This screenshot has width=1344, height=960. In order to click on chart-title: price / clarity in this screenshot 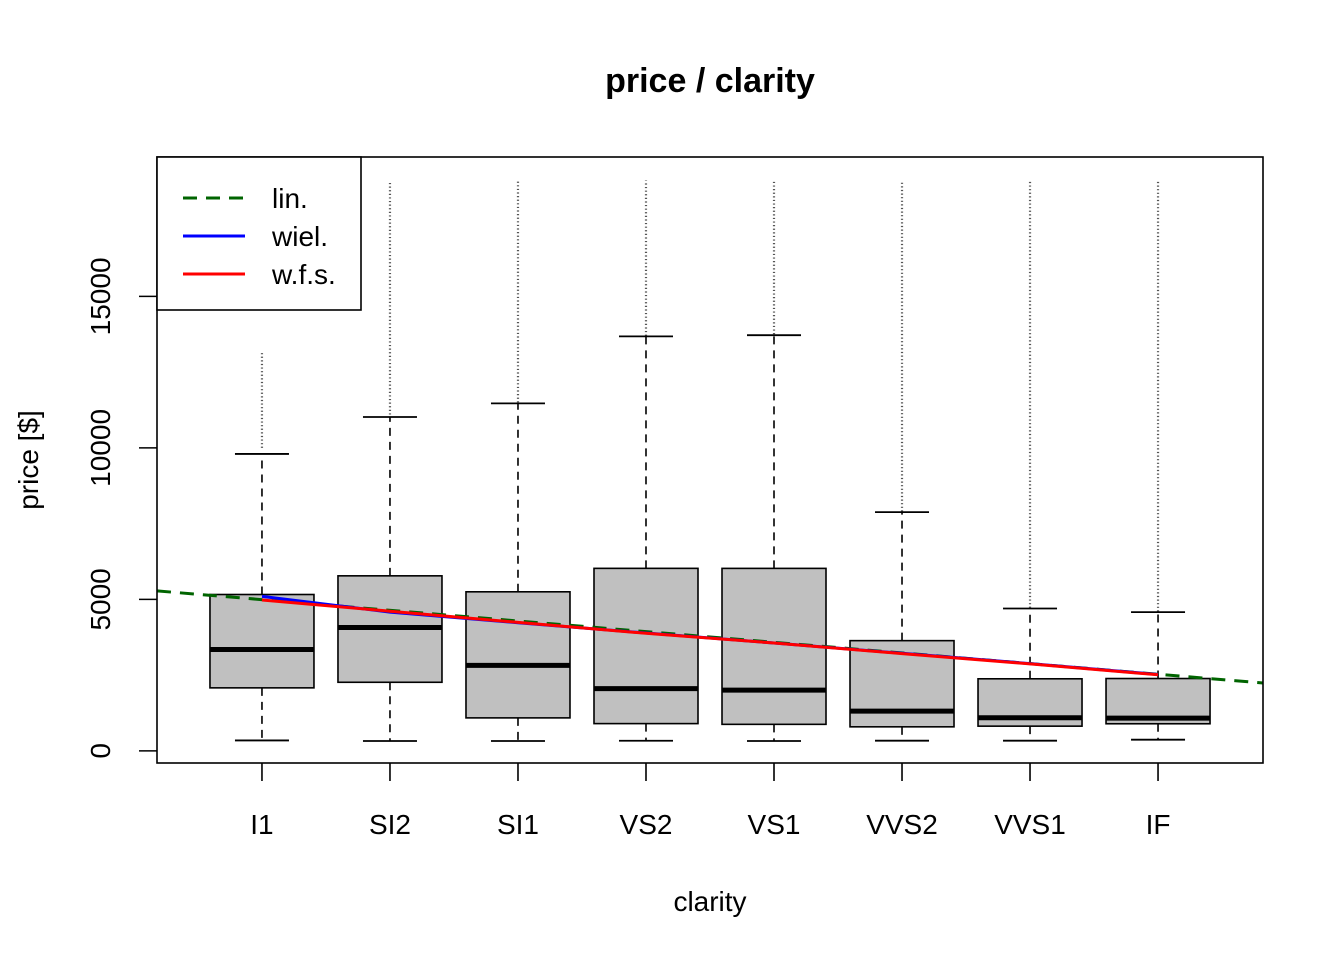, I will do `click(710, 81)`.